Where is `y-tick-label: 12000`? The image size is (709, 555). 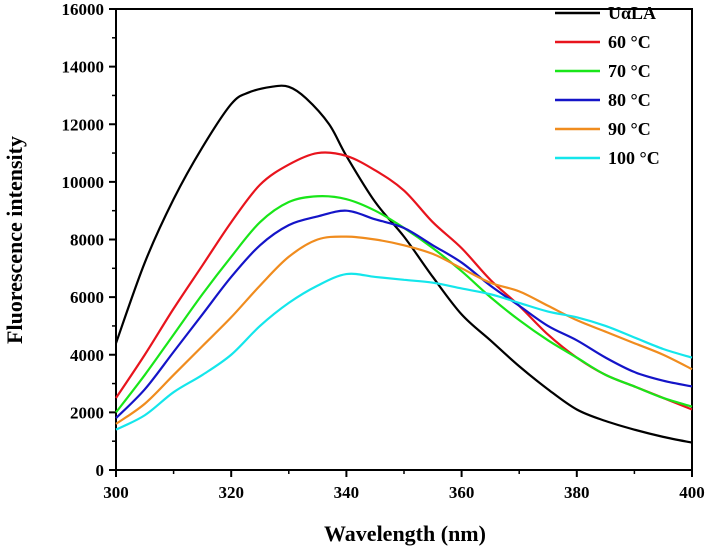 y-tick-label: 12000 is located at coordinates (83, 124).